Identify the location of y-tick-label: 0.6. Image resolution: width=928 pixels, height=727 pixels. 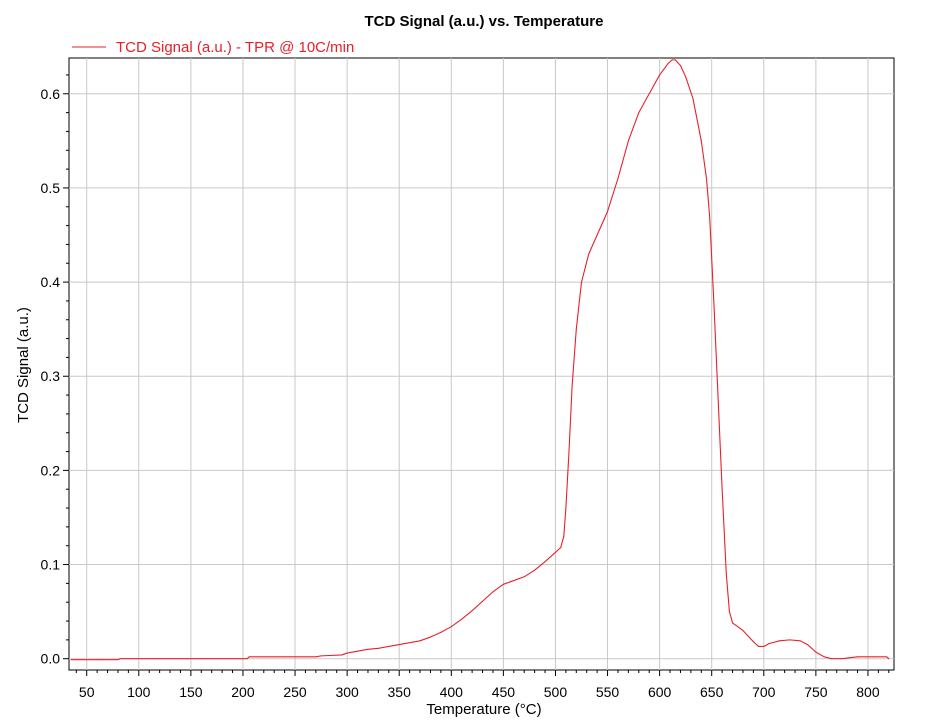
(51, 94).